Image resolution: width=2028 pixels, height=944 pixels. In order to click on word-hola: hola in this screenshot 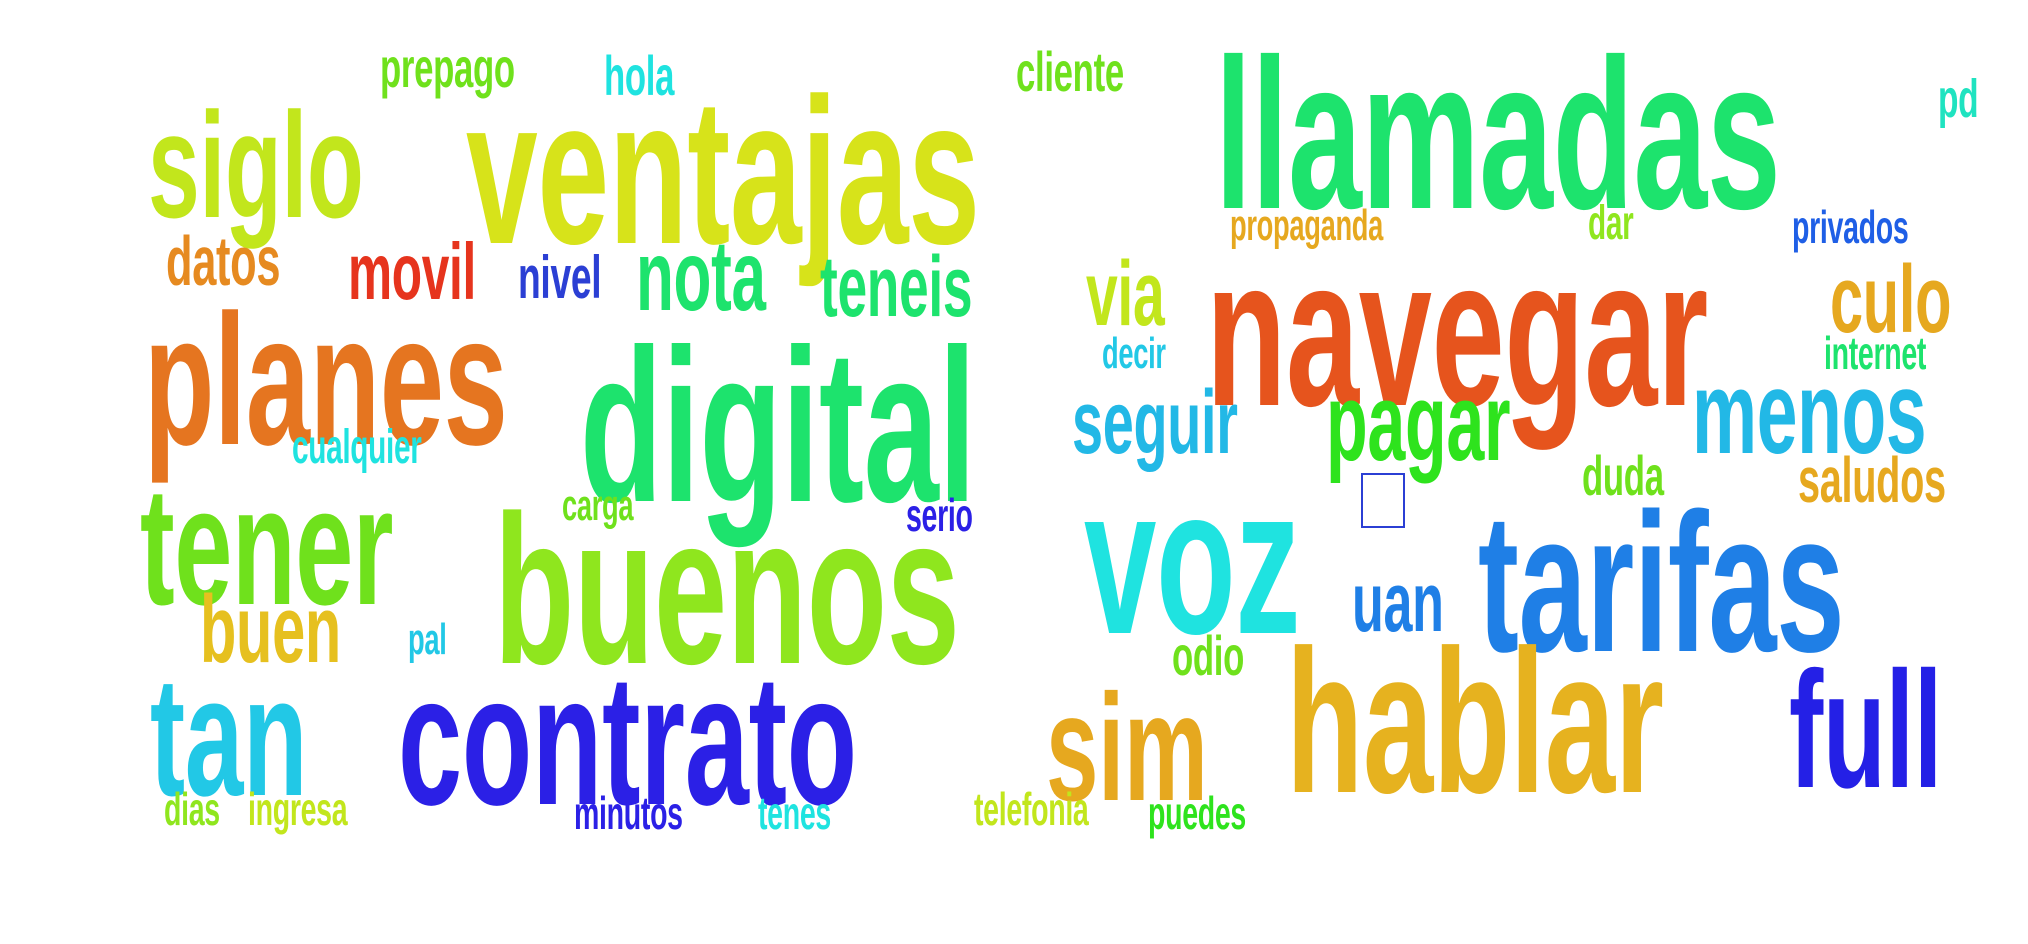, I will do `click(639, 75)`.